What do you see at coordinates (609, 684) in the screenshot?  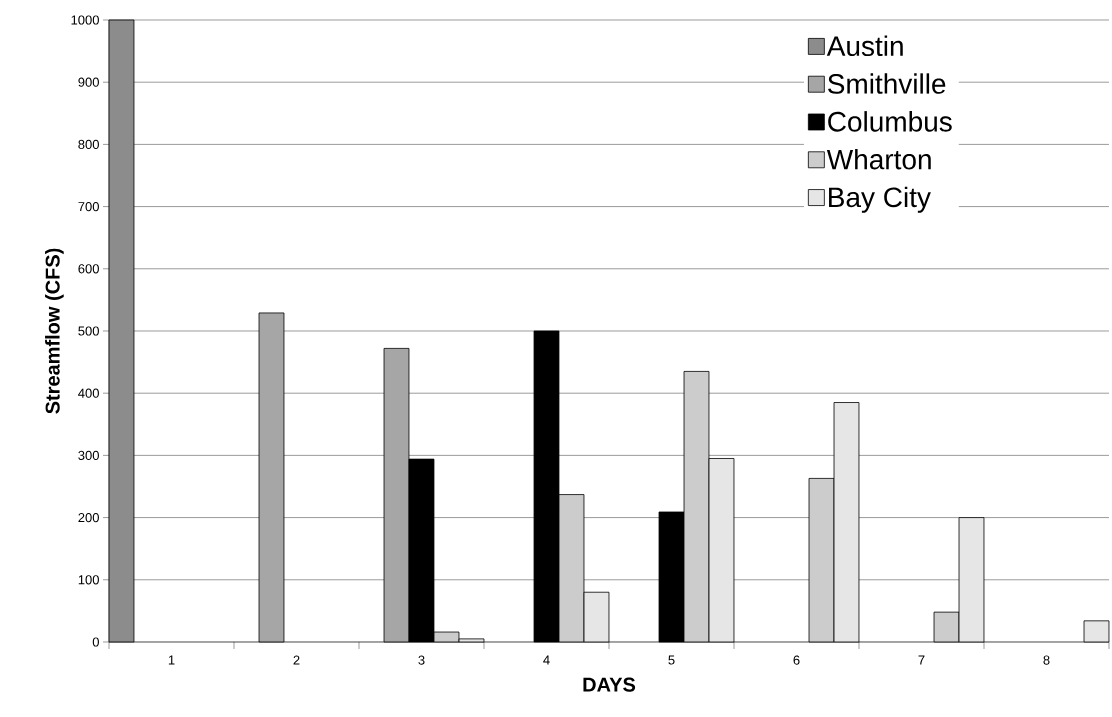 I see `x-axis-title: DAYS` at bounding box center [609, 684].